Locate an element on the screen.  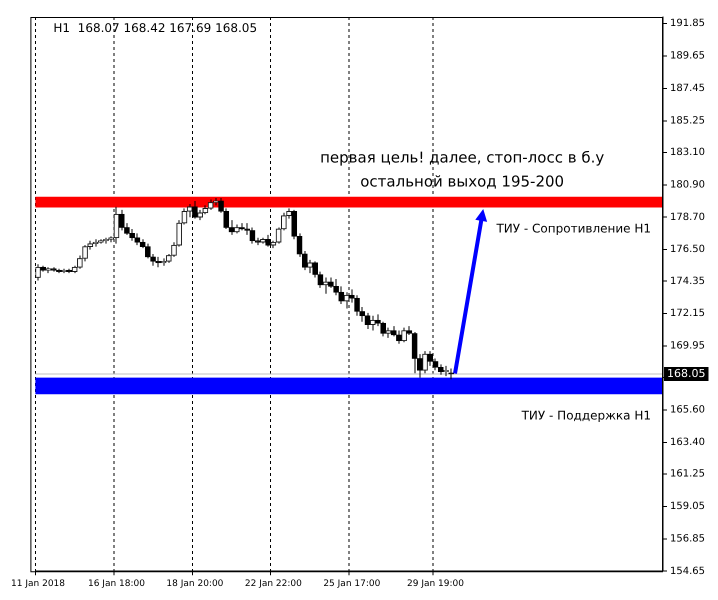
y-tick-label: 161.25 is located at coordinates (688, 474).